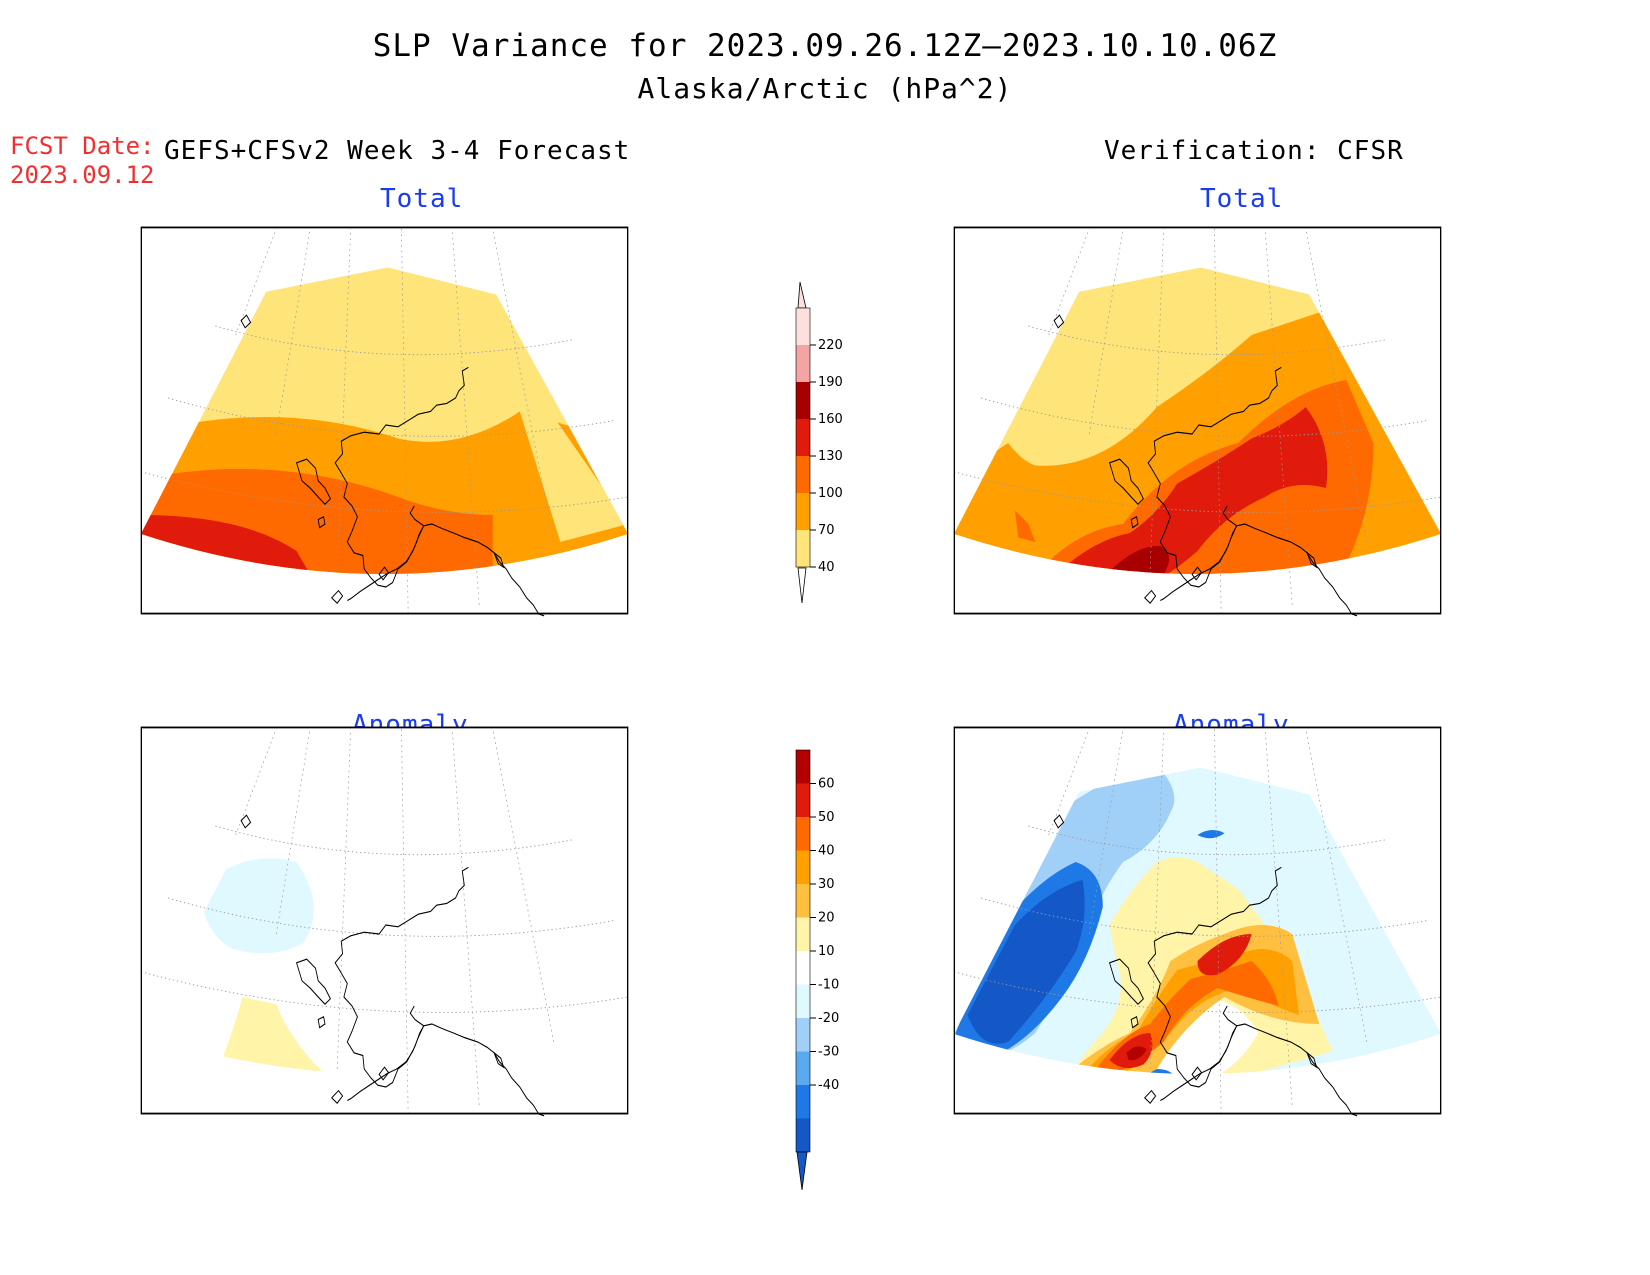 Image resolution: width=1650 pixels, height=1275 pixels. I want to click on verification-anomaly-map, so click(1197, 921).